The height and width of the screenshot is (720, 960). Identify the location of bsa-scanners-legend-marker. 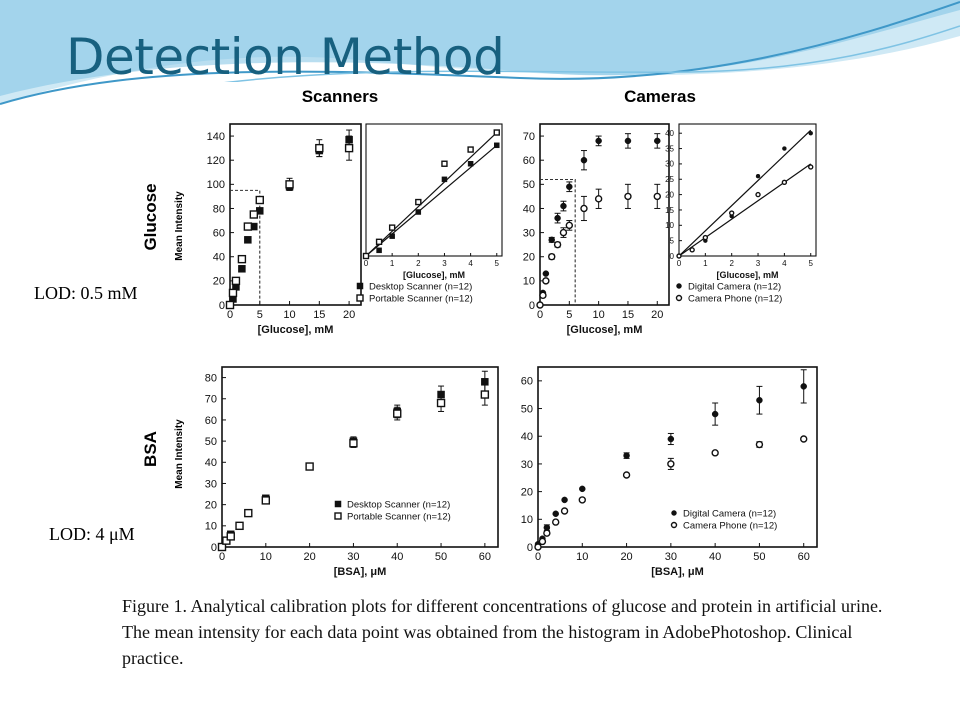
(338, 516).